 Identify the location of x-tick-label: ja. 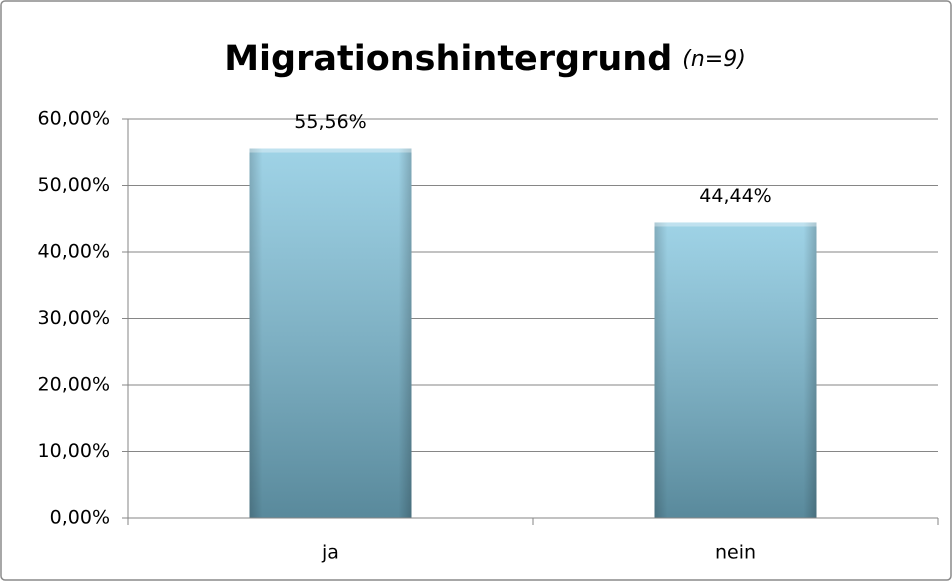
(330, 553).